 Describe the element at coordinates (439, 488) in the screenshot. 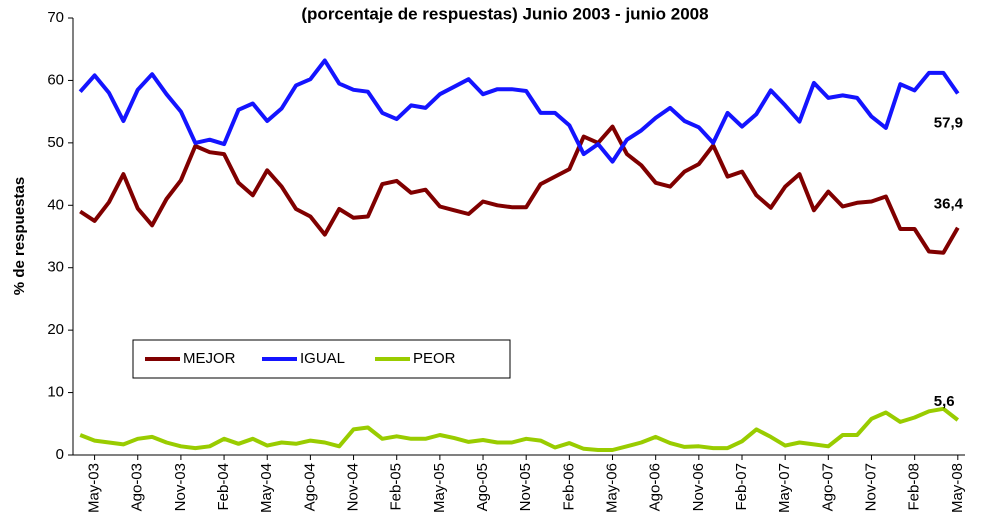

I see `x-tick-label: May-05` at that location.